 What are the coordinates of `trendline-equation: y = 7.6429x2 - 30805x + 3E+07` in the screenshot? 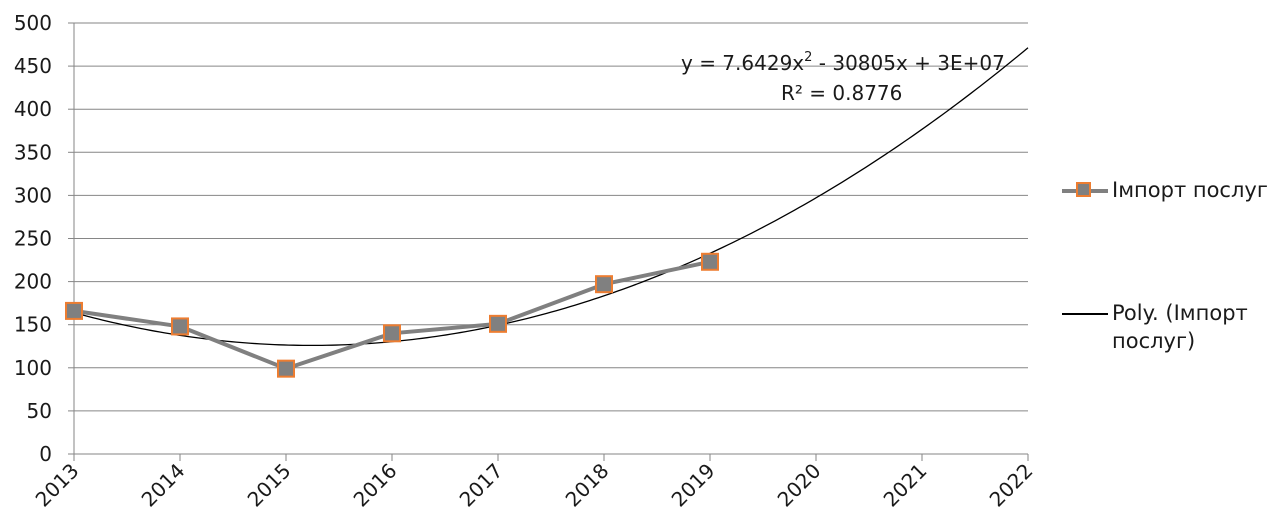 It's located at (843, 62).